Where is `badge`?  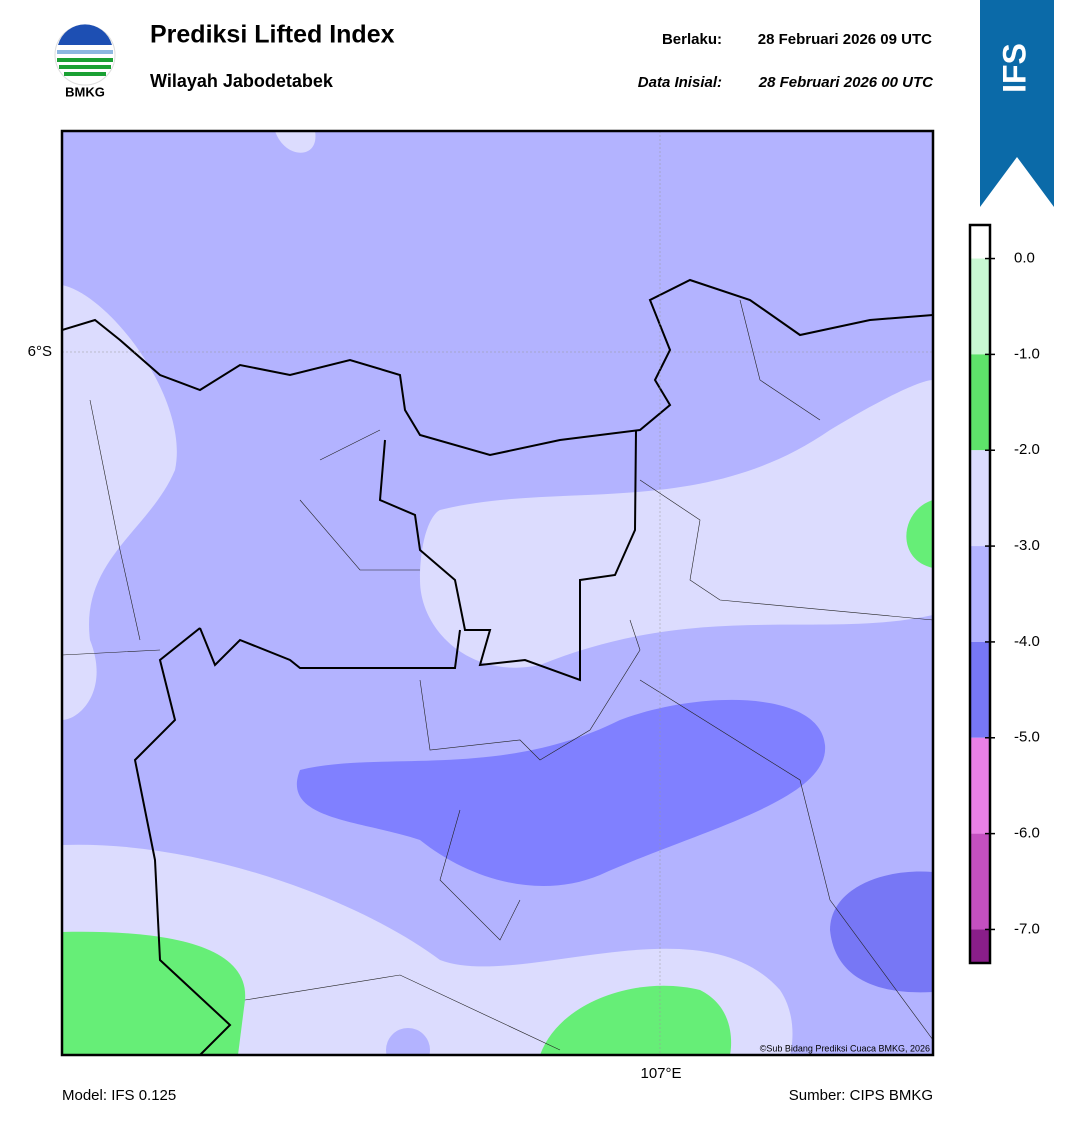 badge is located at coordinates (1017, 103).